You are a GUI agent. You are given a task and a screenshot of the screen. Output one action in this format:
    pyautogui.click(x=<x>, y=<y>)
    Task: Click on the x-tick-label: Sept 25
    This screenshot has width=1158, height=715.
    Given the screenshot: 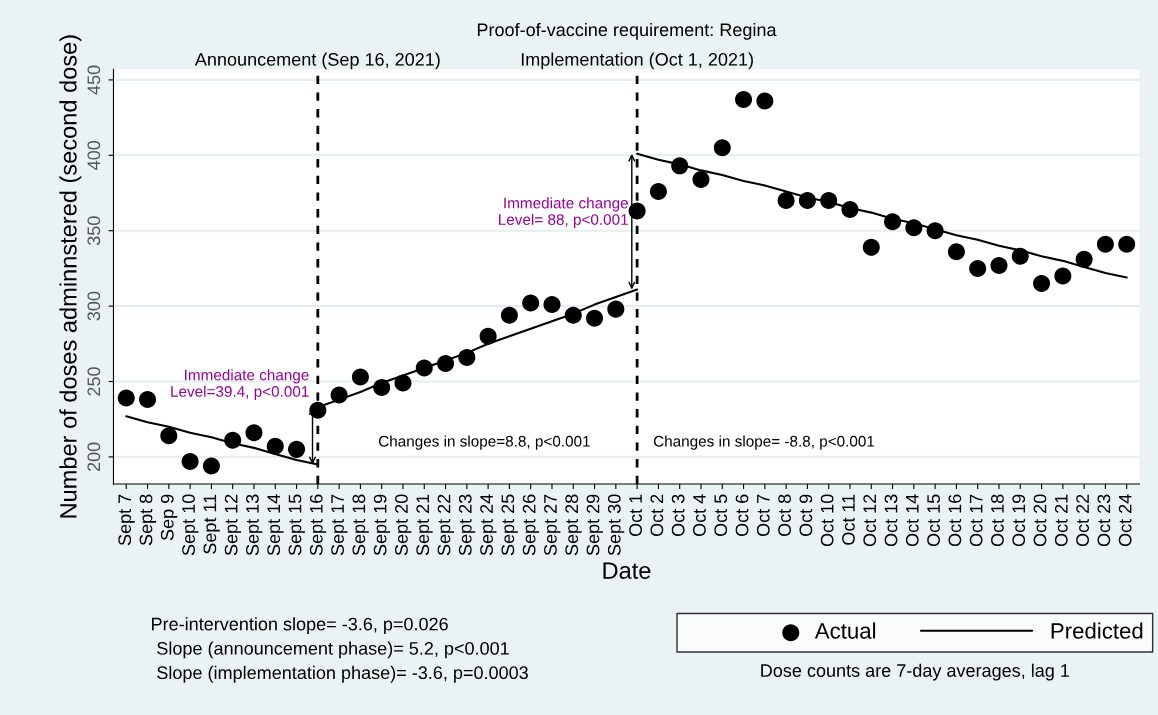 What is the action you would take?
    pyautogui.click(x=509, y=525)
    